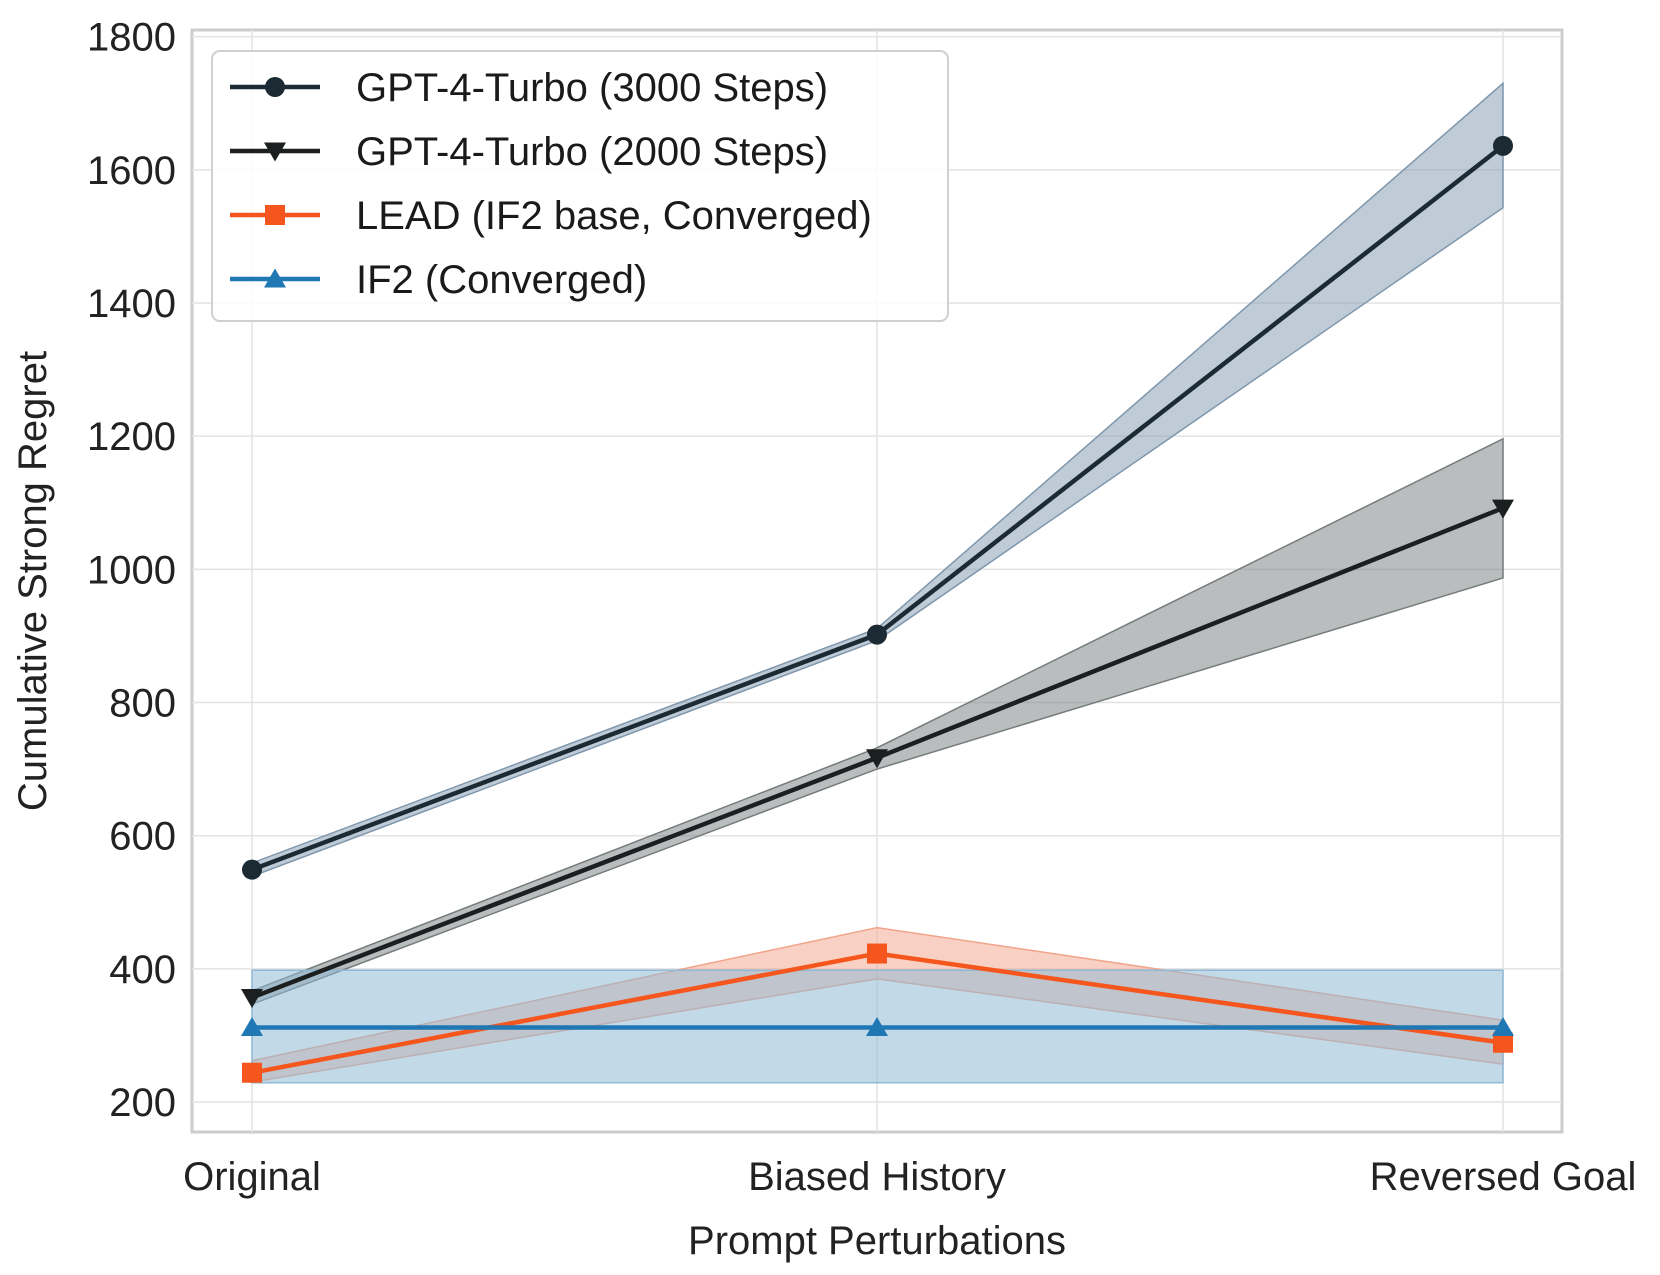  I want to click on y-axis-title: Cumulative Strong Regret, so click(33, 581).